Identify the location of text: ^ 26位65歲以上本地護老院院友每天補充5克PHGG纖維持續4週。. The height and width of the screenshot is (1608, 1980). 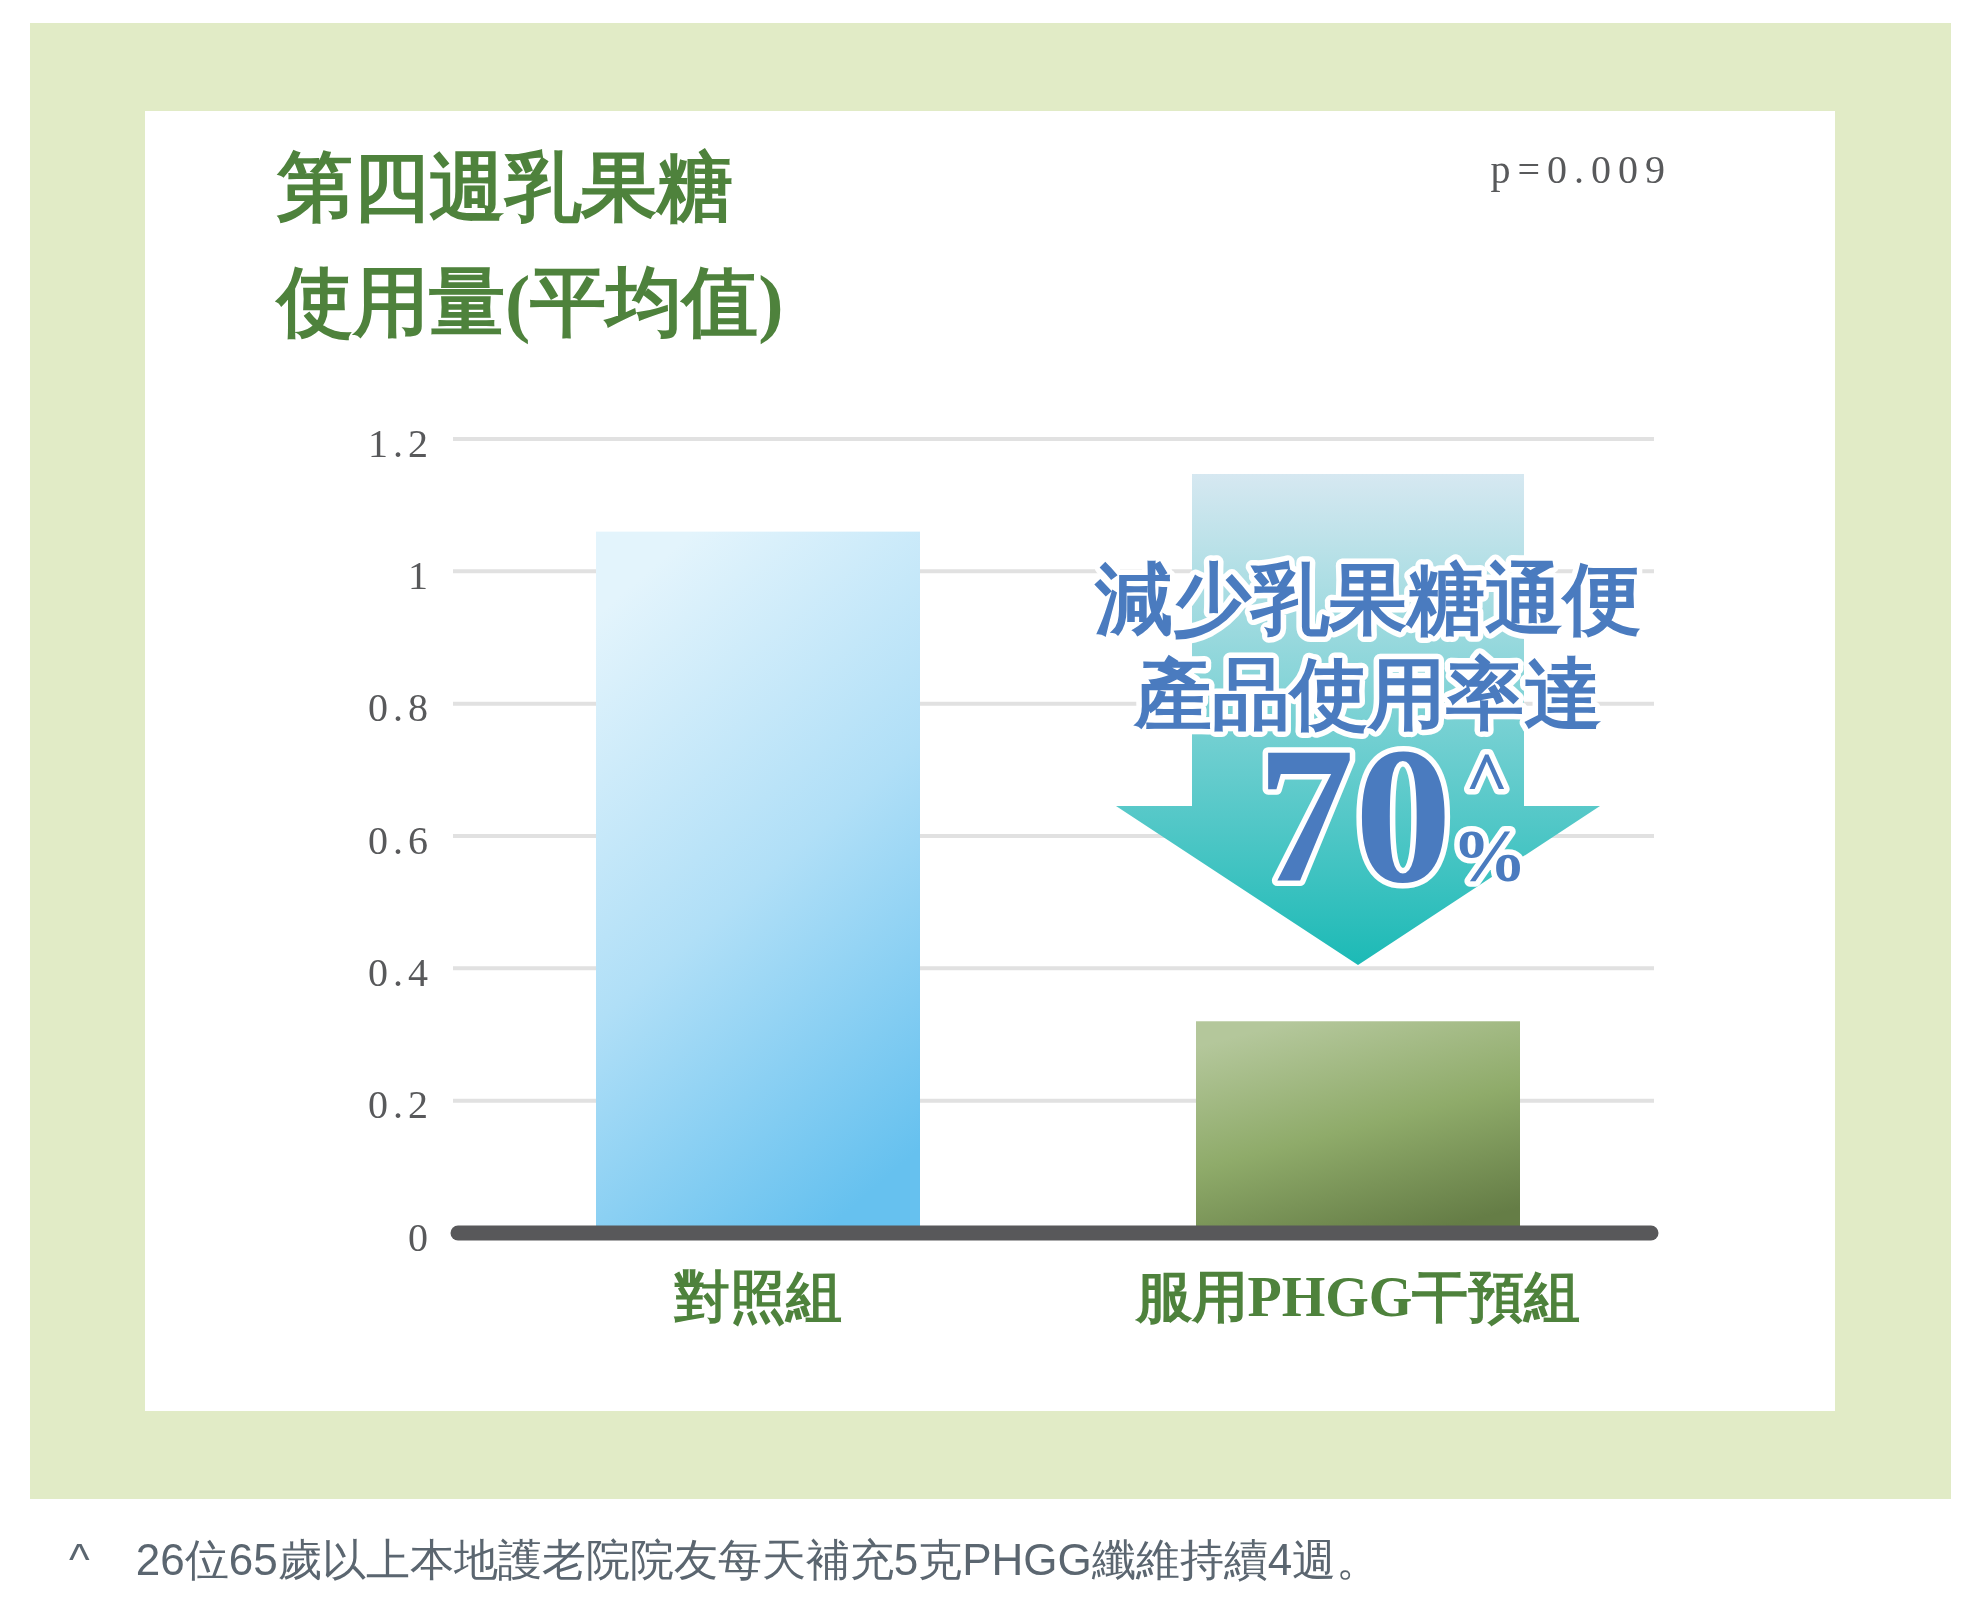
(725, 1559).